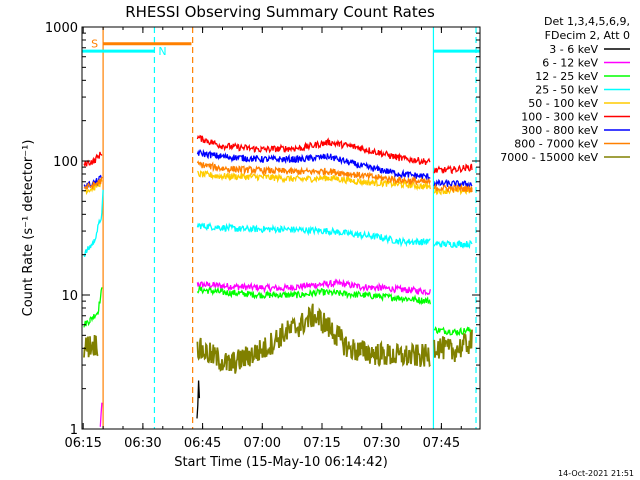 This screenshot has height=480, width=640. Describe the element at coordinates (559, 117) in the screenshot. I see `legend-entry-label: 100 - 300 keV` at that location.